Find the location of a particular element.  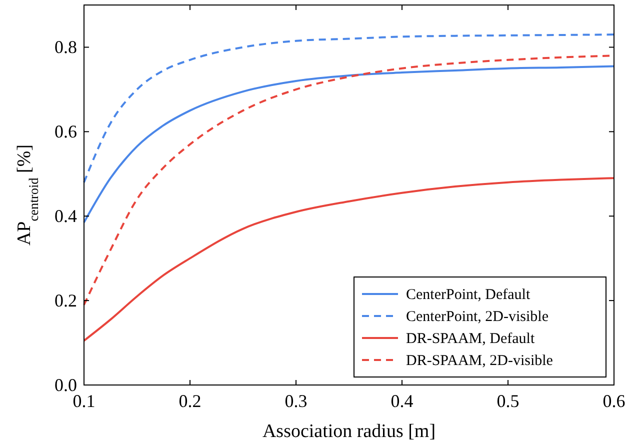

x-tick-label: 0.4 is located at coordinates (402, 401).